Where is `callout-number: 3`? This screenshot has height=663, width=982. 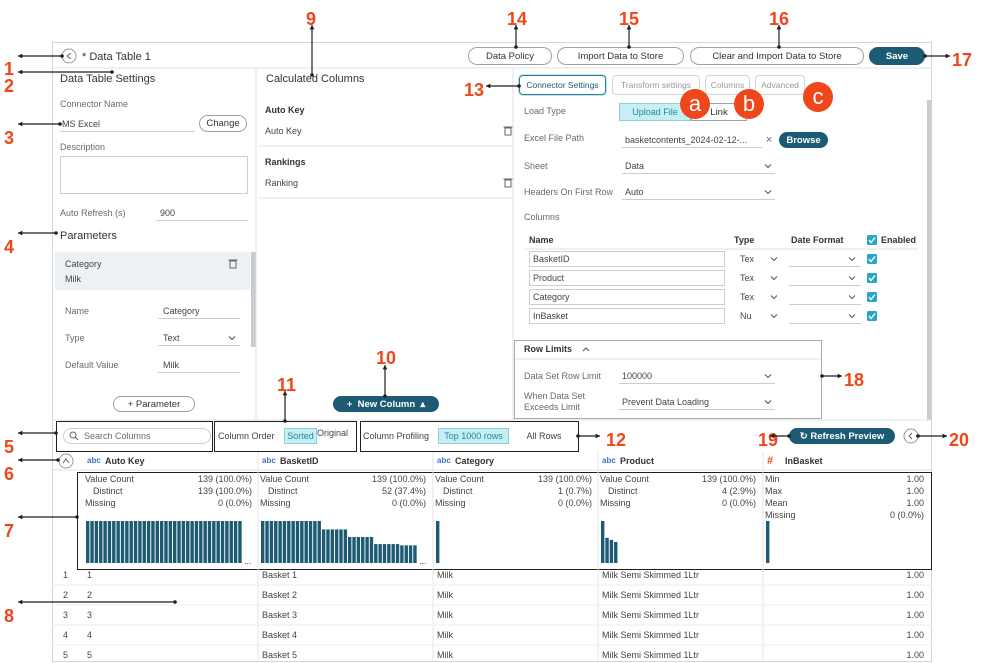
callout-number: 3 is located at coordinates (9, 138).